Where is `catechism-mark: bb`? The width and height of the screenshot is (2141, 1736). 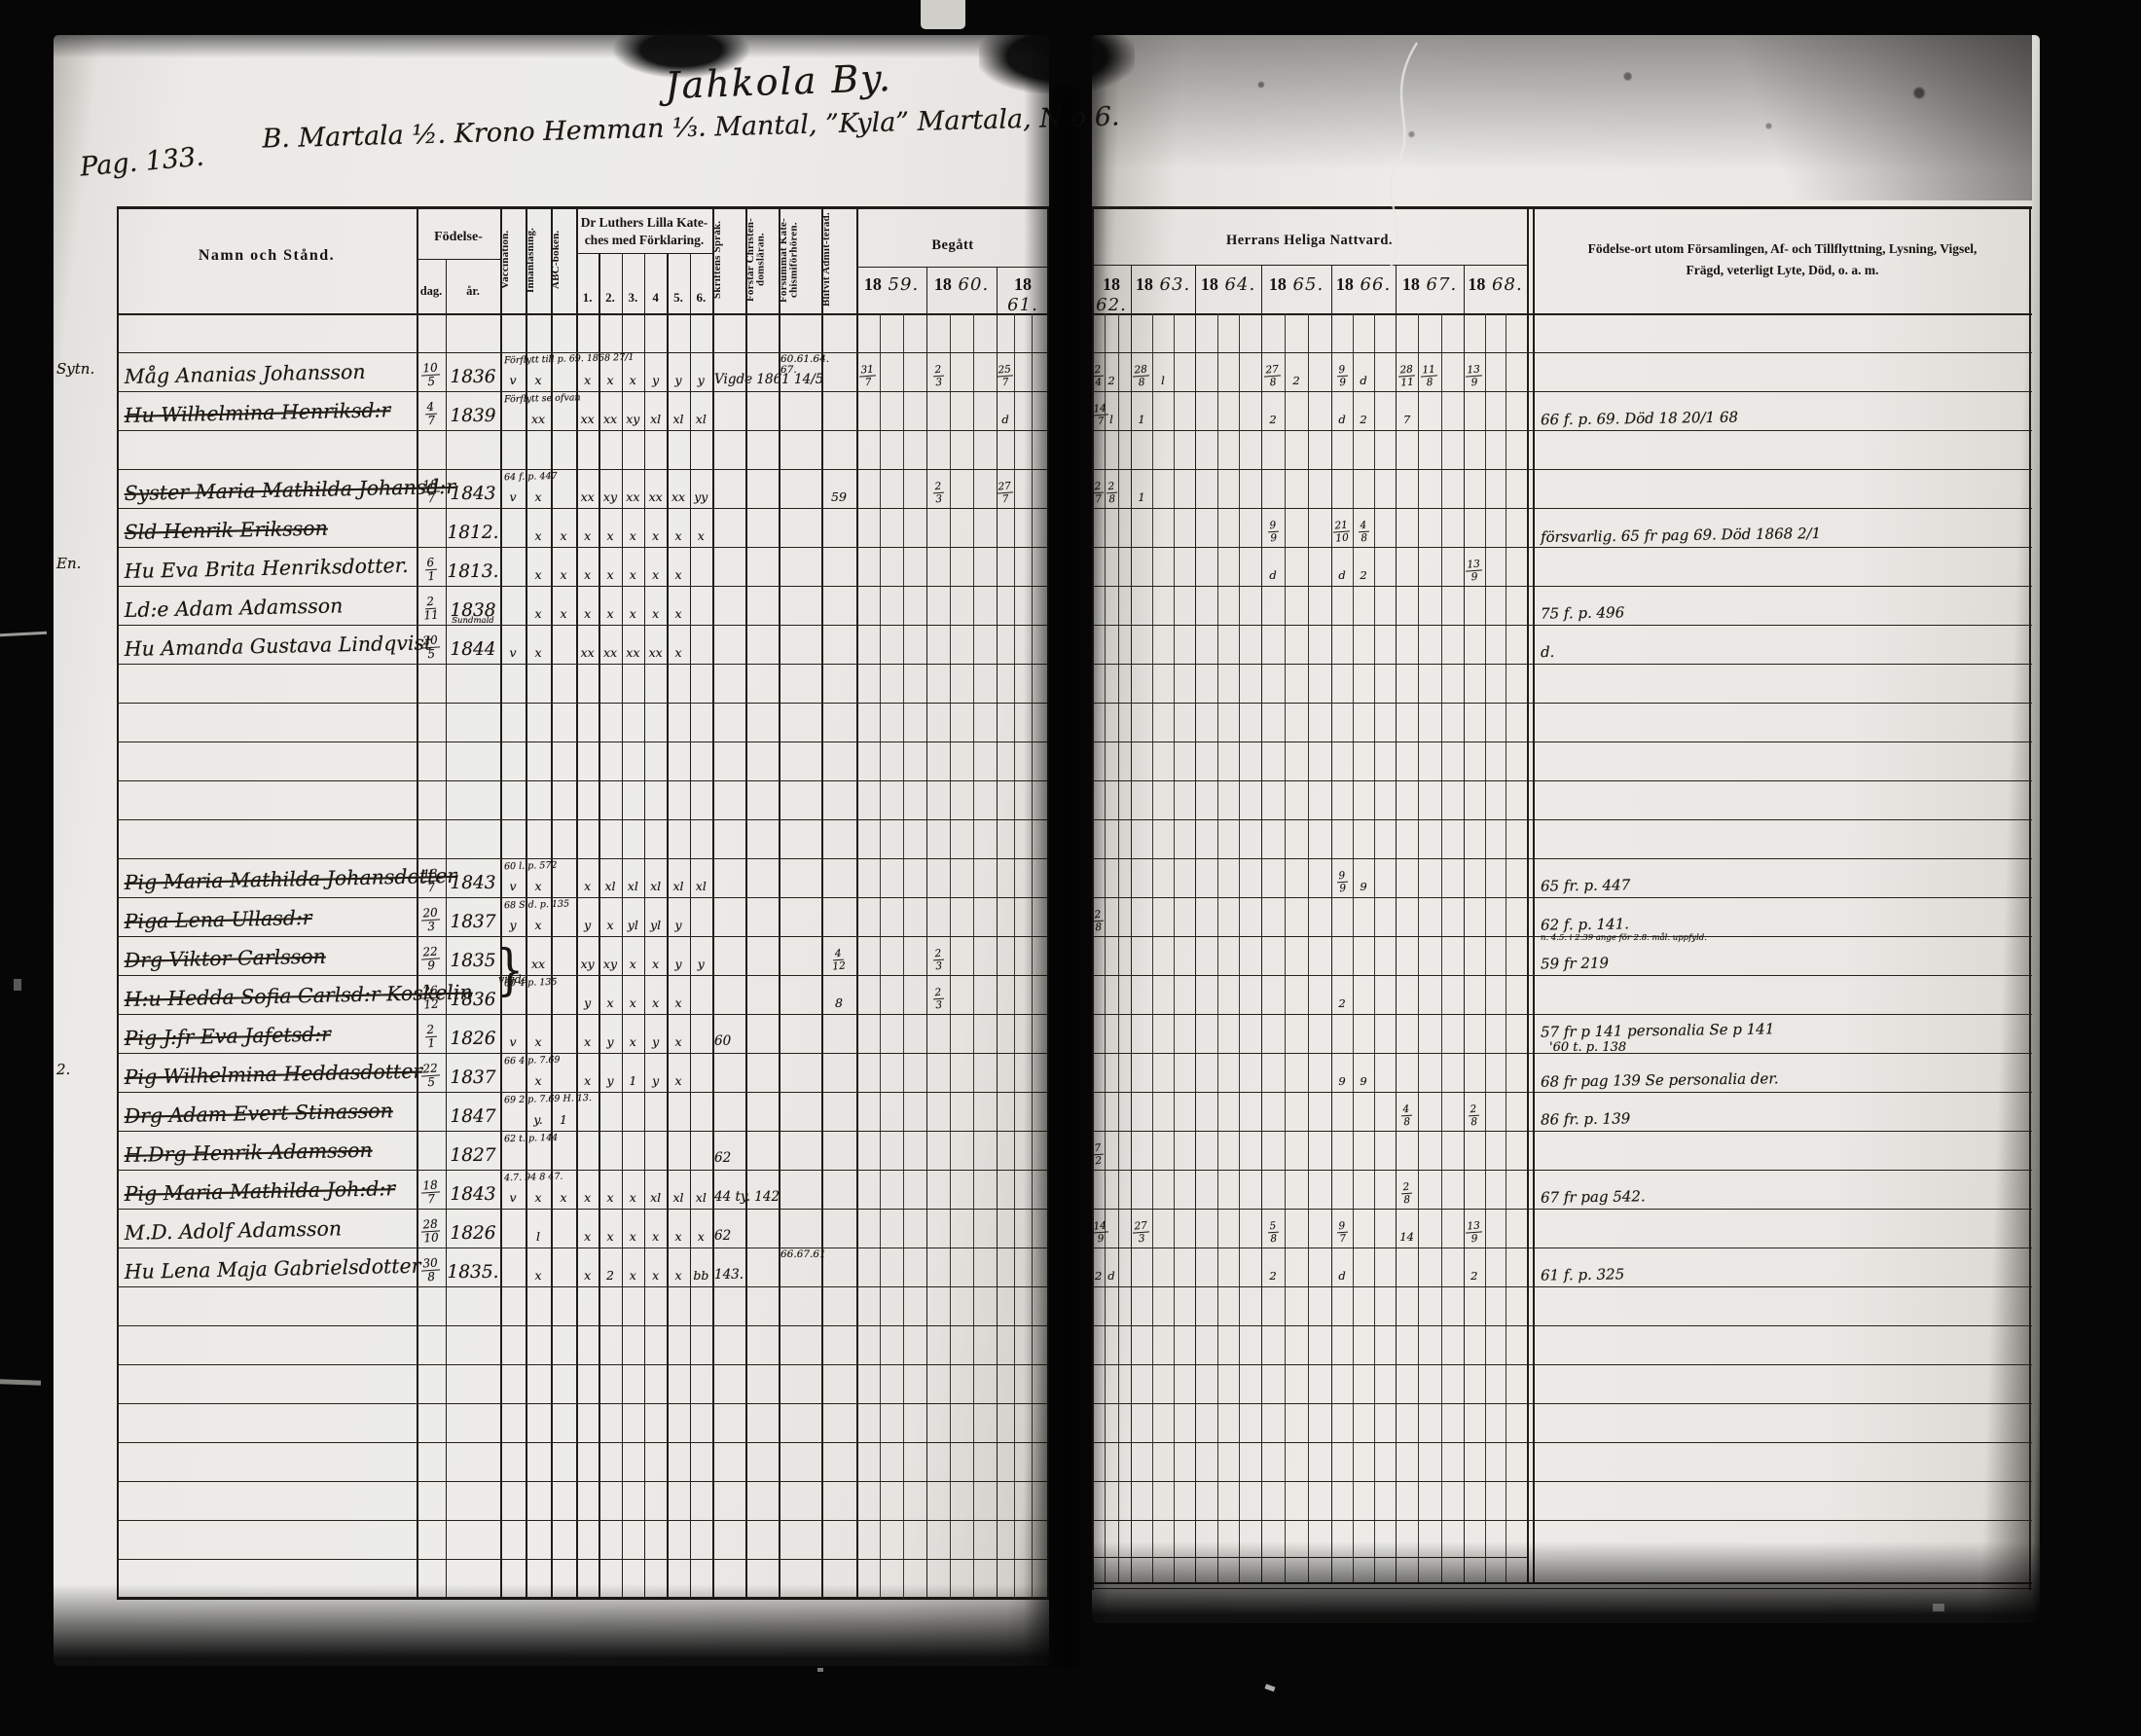 catechism-mark: bb is located at coordinates (701, 1275).